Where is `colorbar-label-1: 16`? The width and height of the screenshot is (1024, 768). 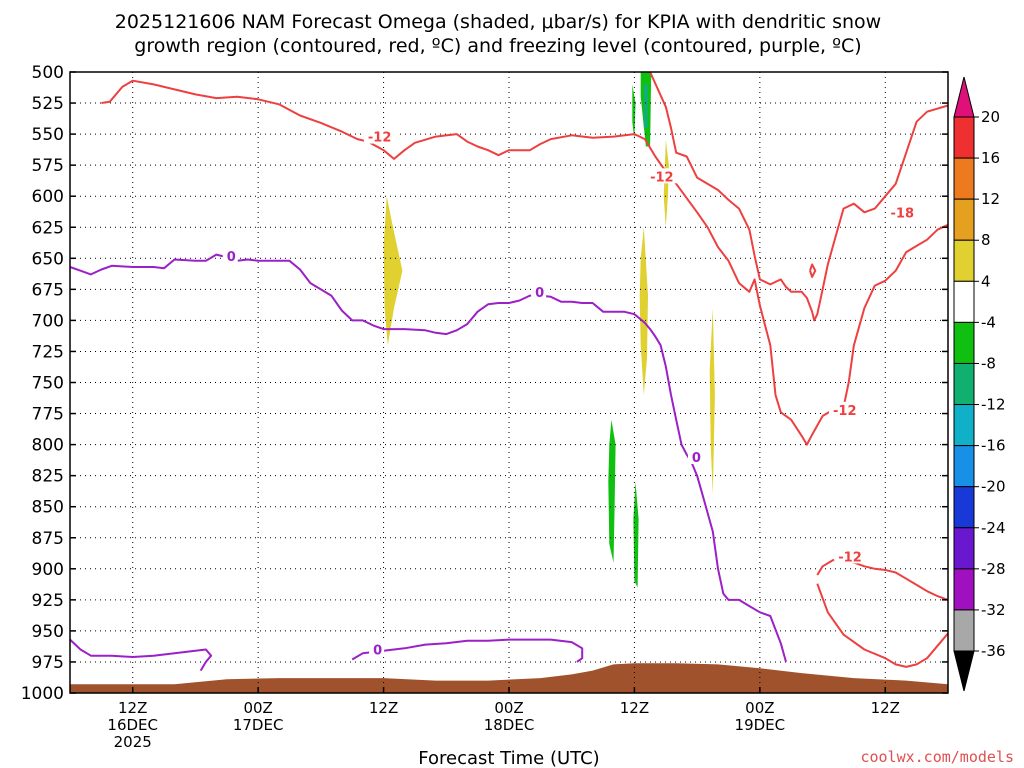 colorbar-label-1: 16 is located at coordinates (990, 158).